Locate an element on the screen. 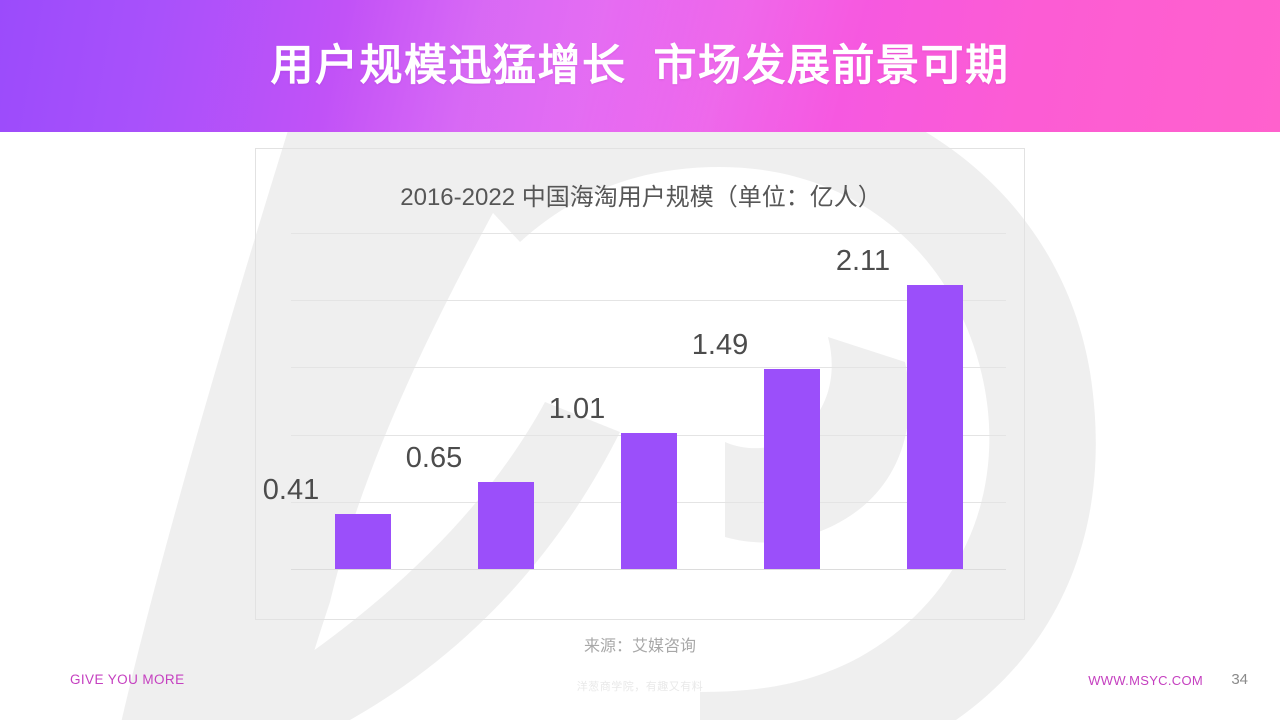 The image size is (1280, 720). chart-bar-slot: 1.49 is located at coordinates (777, 401).